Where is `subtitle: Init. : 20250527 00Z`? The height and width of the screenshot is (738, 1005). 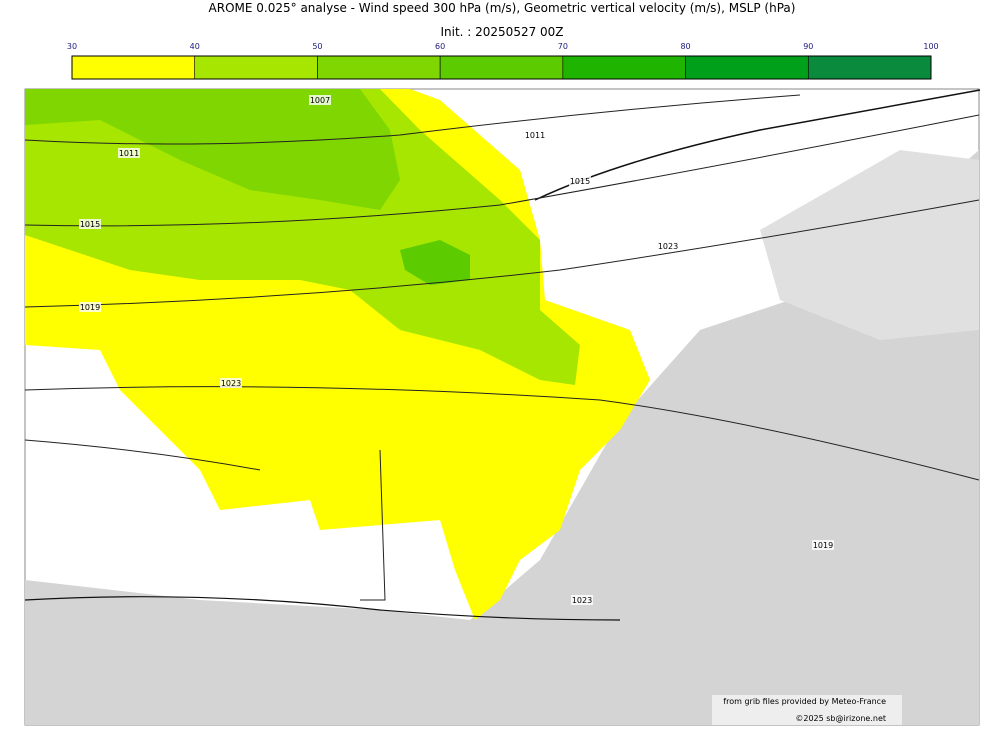 subtitle: Init. : 20250527 00Z is located at coordinates (501, 32).